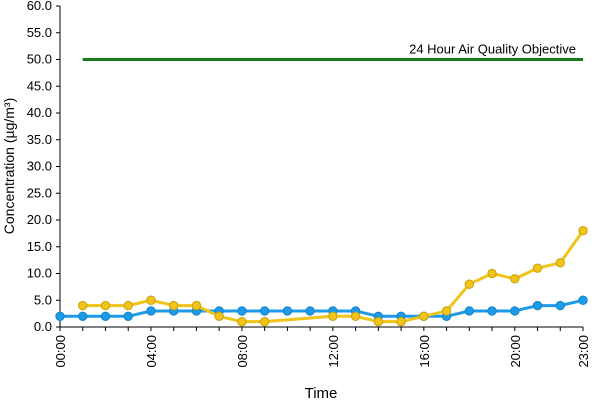 The width and height of the screenshot is (600, 400). What do you see at coordinates (333, 351) in the screenshot?
I see `x-tick-label: 12:00` at bounding box center [333, 351].